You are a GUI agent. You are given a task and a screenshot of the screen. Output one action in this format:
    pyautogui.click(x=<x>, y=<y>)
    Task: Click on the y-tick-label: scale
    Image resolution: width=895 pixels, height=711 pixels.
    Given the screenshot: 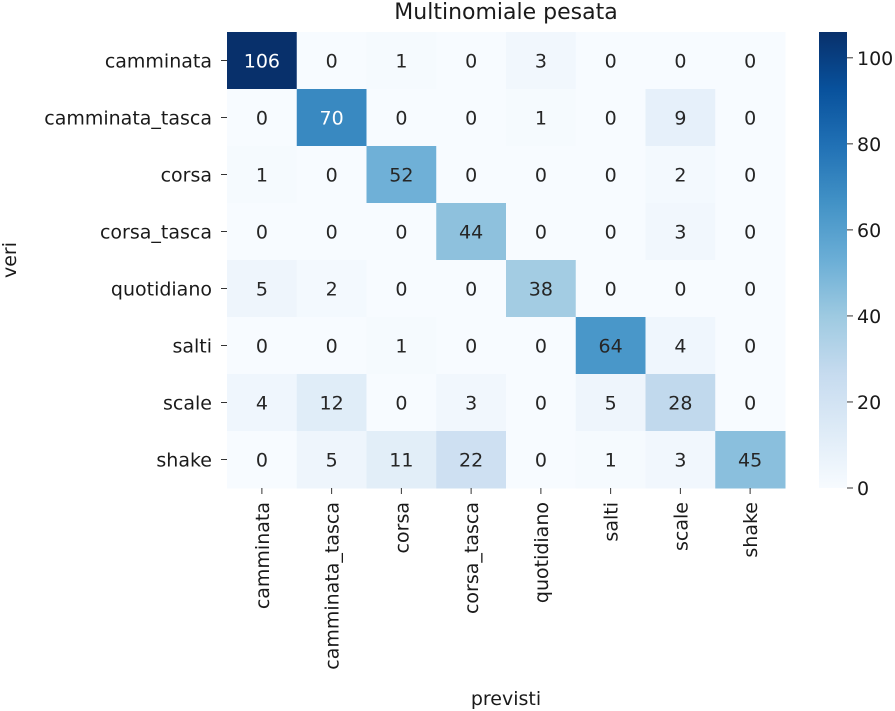 What is the action you would take?
    pyautogui.click(x=187, y=404)
    